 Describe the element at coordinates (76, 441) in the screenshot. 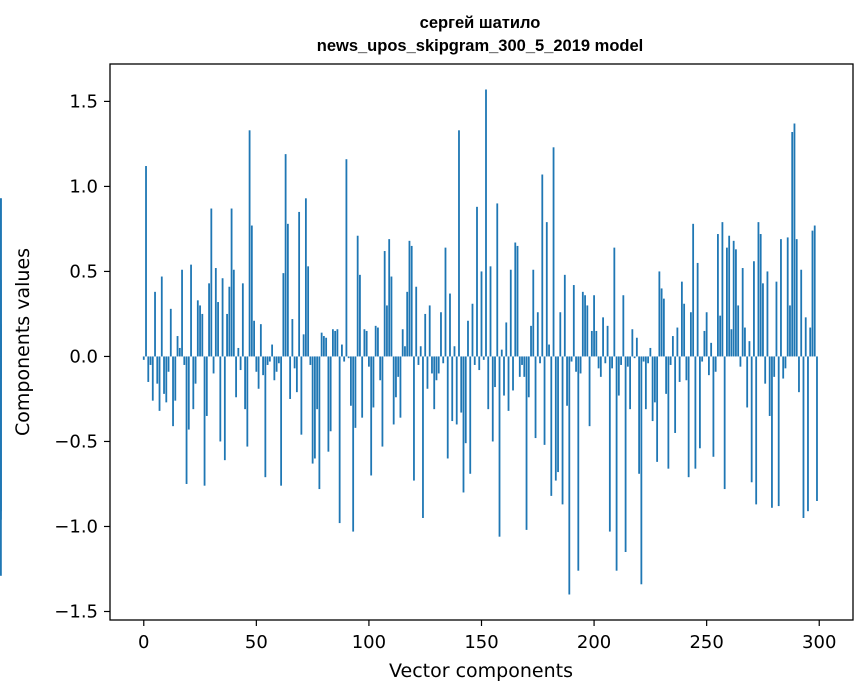

I see `y-tick-label: −0.5` at that location.